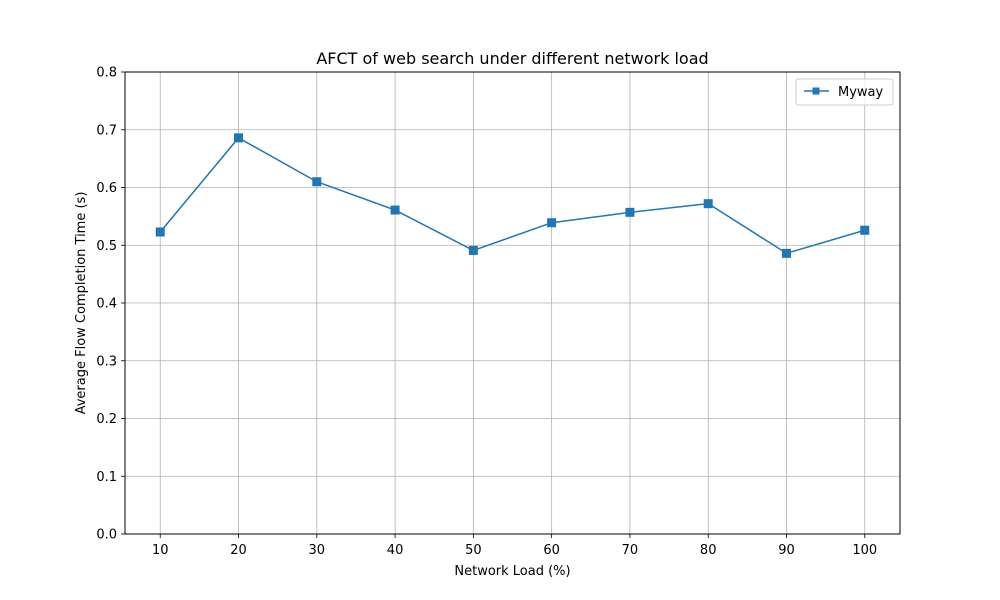 The height and width of the screenshot is (600, 1000). I want to click on series-layer, so click(512, 195).